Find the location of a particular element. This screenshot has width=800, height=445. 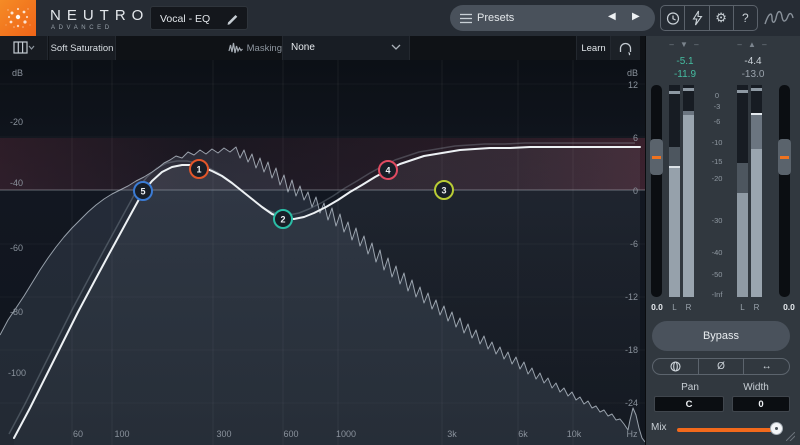

svg-text: 0 is located at coordinates (635, 191).